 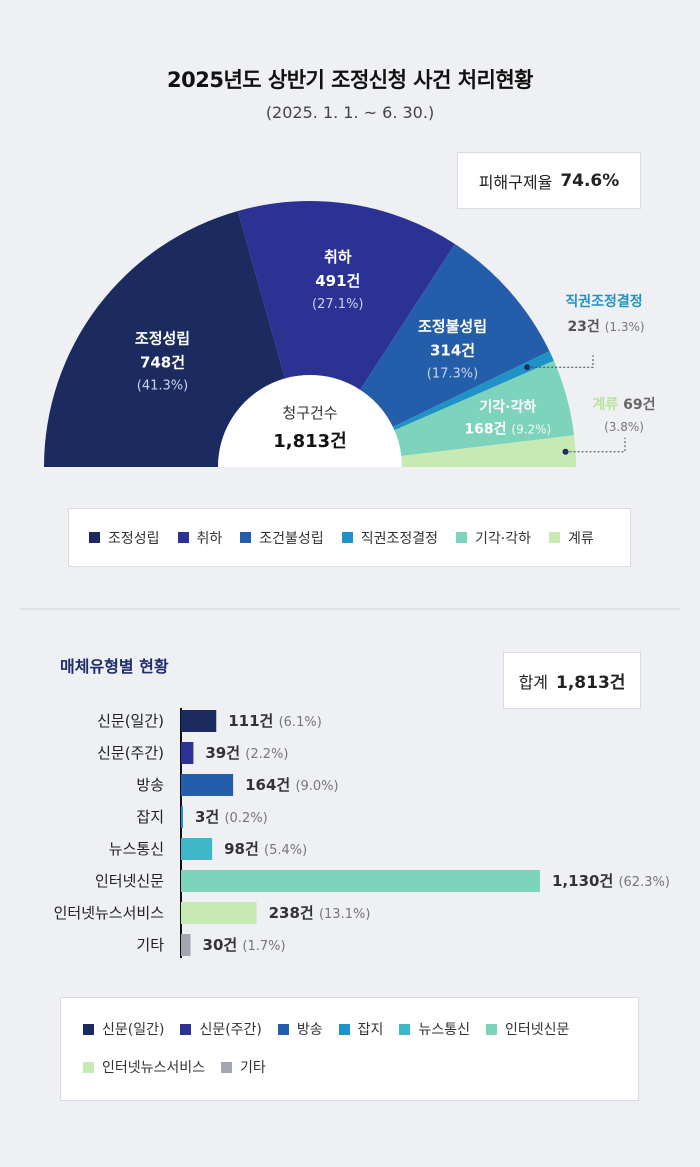 I want to click on bar-legend-item-3: 잡지, so click(x=361, y=1029).